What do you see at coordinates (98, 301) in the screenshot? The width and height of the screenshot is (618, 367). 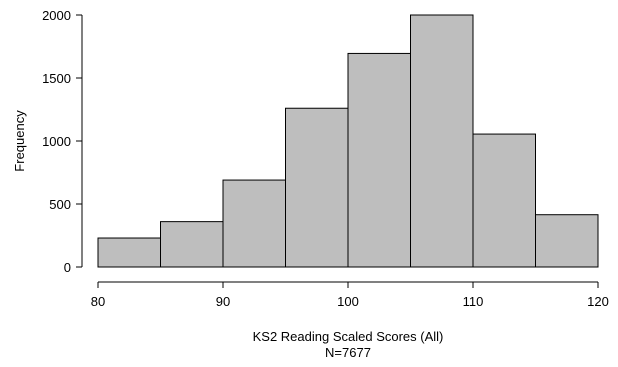 I see `x-tick-label: 80` at bounding box center [98, 301].